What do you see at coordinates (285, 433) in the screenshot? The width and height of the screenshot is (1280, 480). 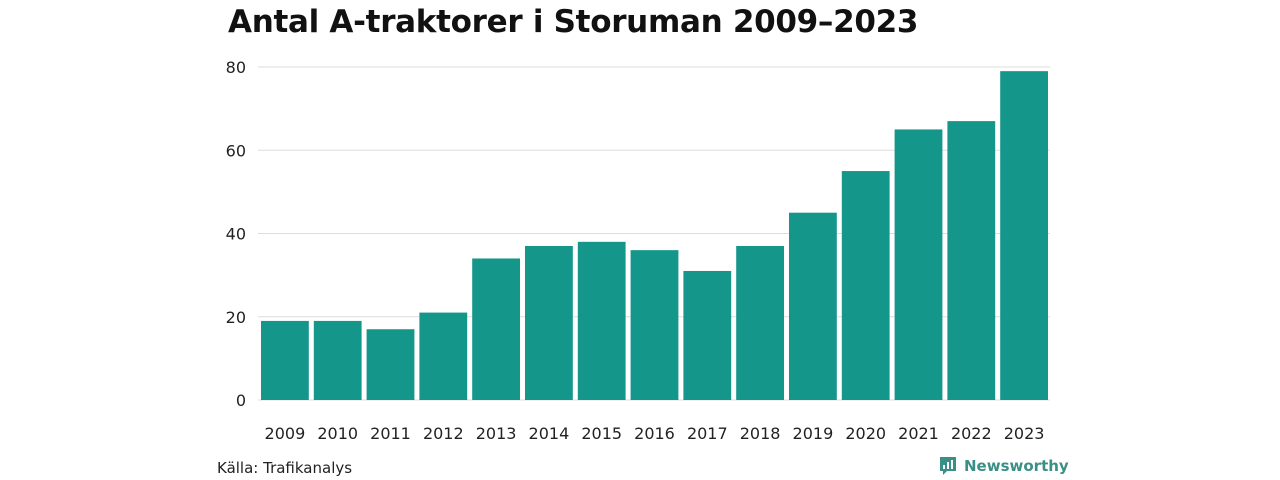 I see `x-tick-label: 2009` at bounding box center [285, 433].